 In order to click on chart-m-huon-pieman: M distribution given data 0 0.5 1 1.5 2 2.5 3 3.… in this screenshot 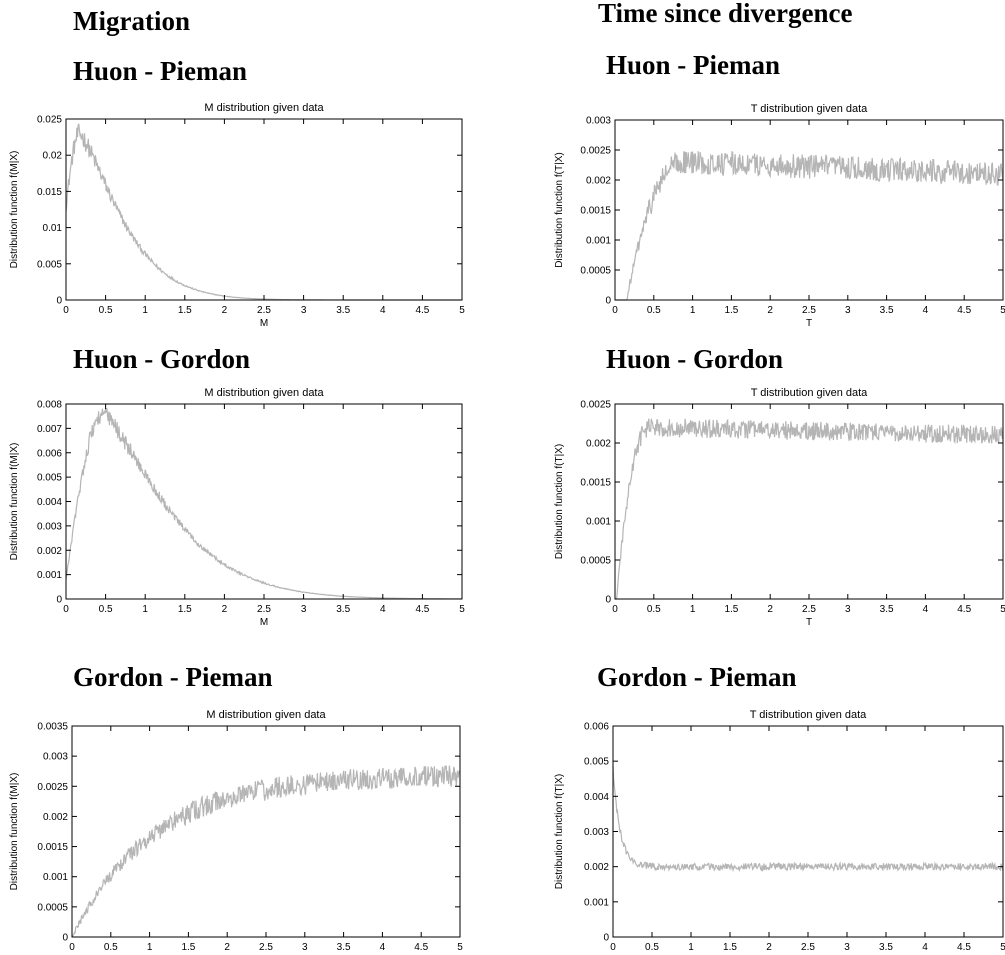, I will do `click(237, 215)`.